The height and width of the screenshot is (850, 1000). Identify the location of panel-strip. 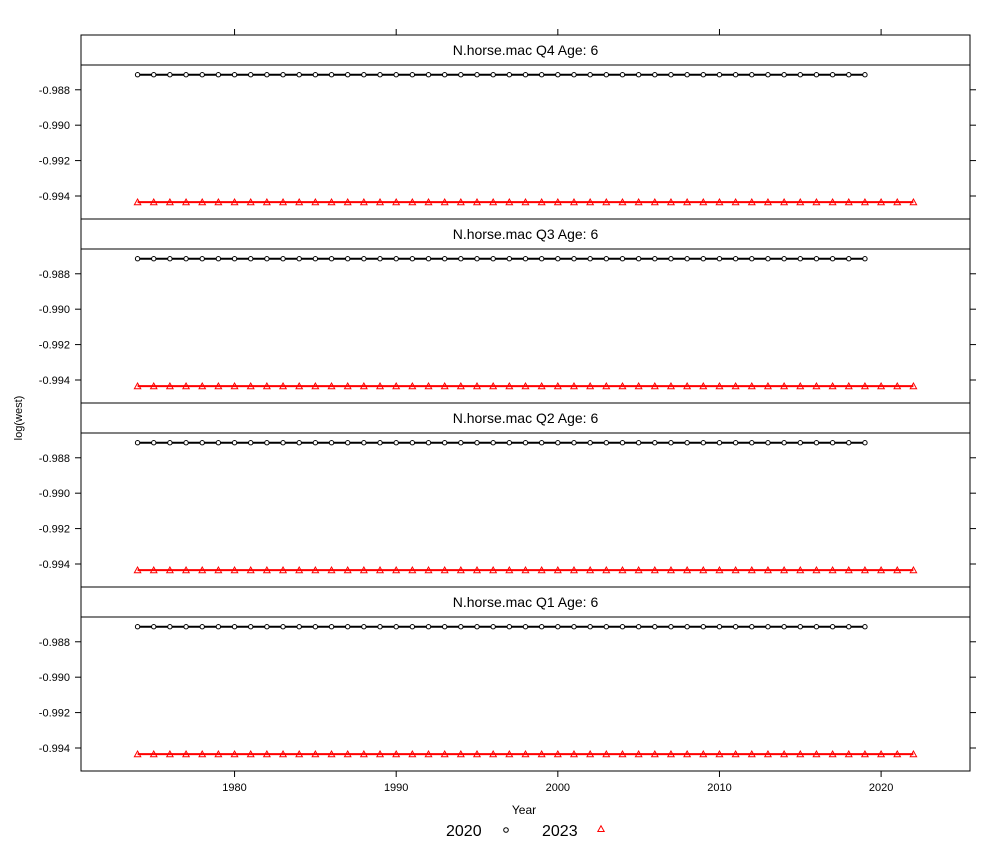
(525, 602).